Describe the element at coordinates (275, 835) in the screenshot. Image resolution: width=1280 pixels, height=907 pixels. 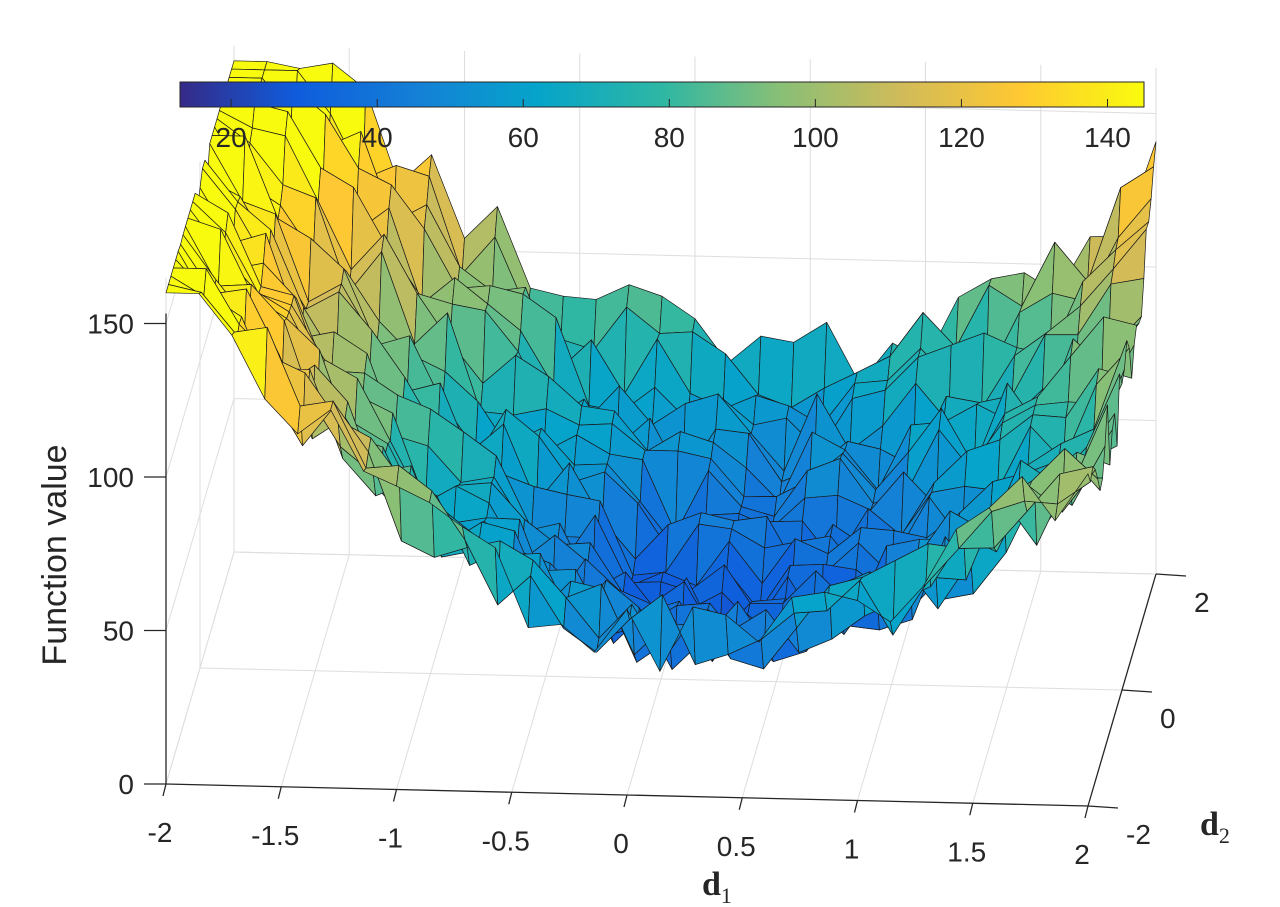
I see `x-tick-label: -1.5` at that location.